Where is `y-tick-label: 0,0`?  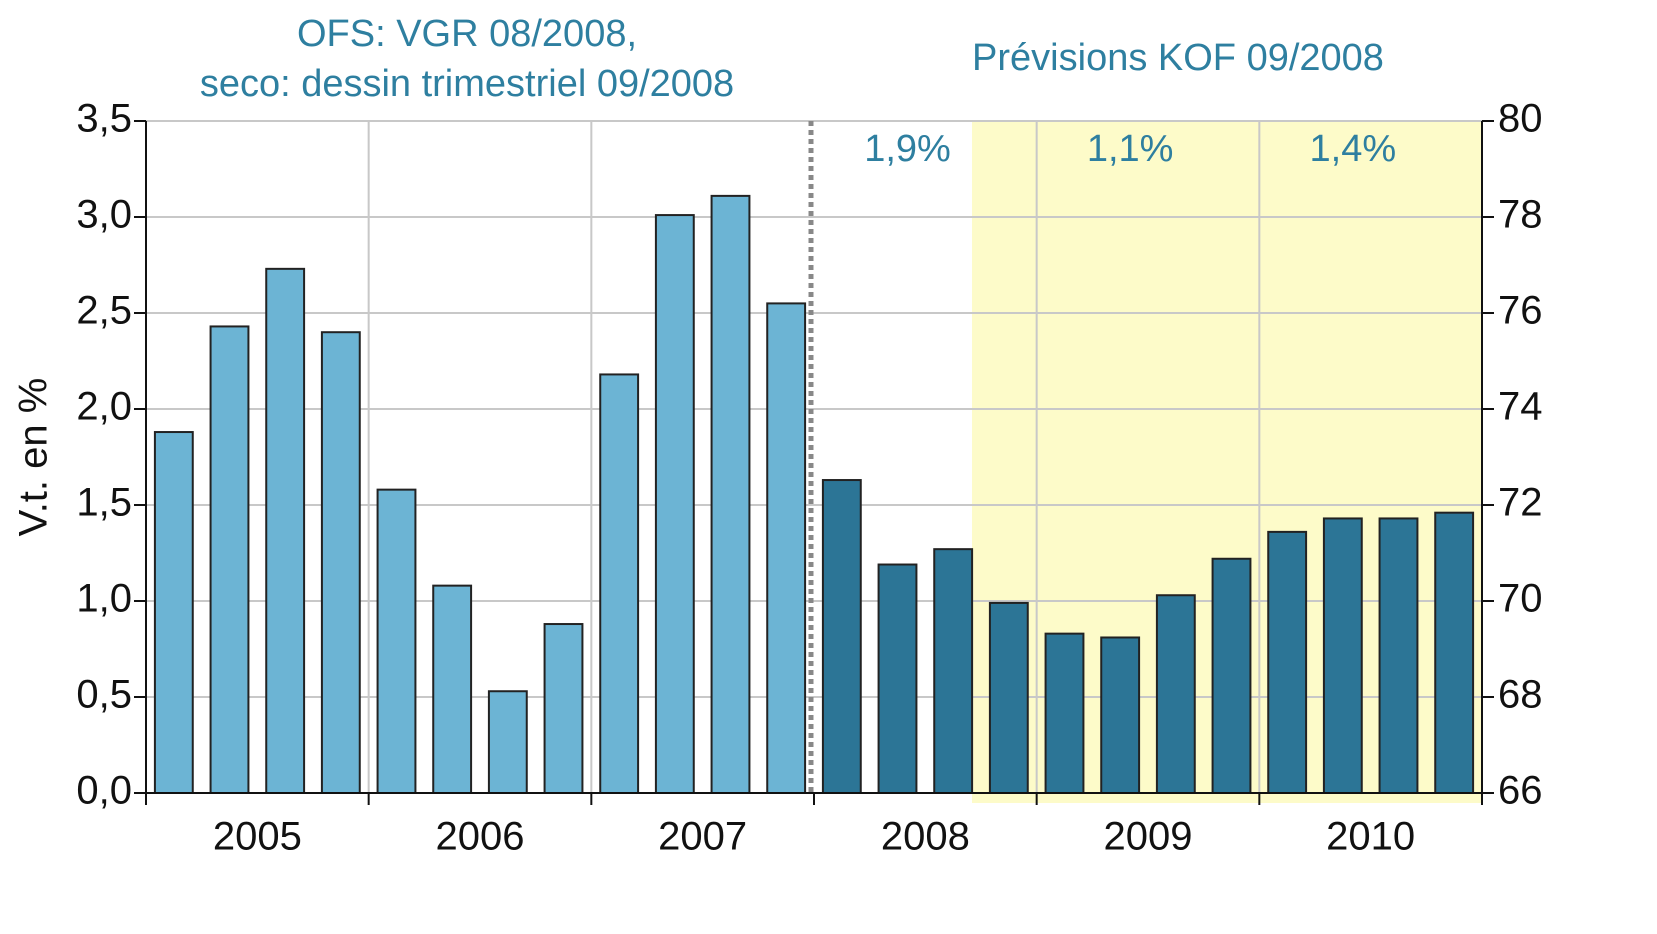
y-tick-label: 0,0 is located at coordinates (104, 791).